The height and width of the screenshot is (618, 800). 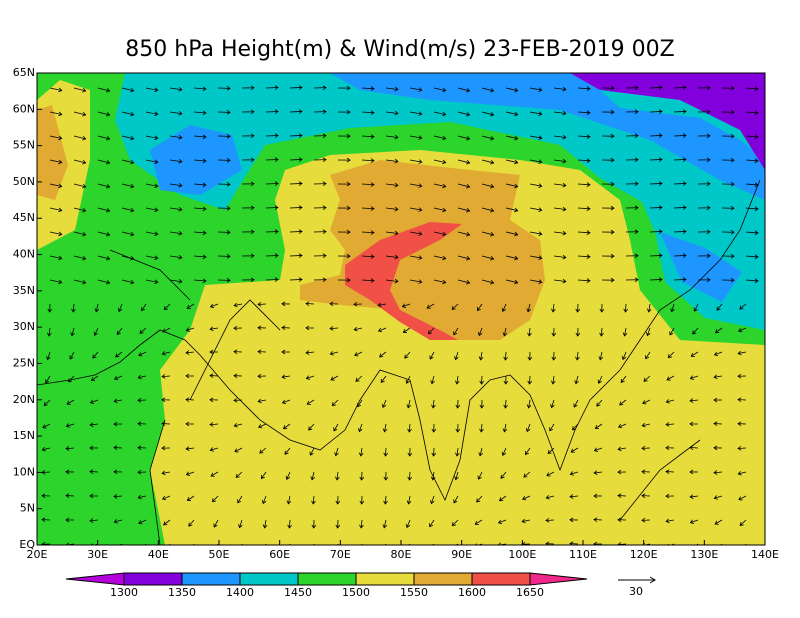 I want to click on y-tick-label: 55N, so click(x=24, y=145).